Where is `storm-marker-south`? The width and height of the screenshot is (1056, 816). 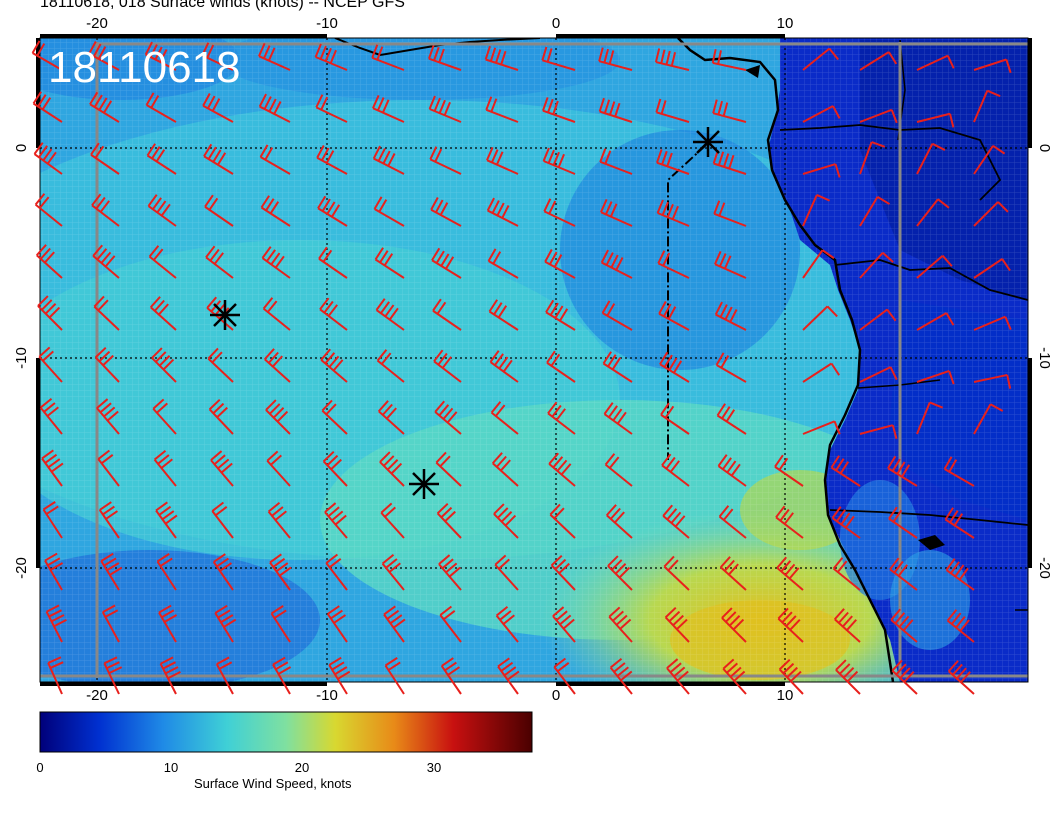
storm-marker-south is located at coordinates (424, 484).